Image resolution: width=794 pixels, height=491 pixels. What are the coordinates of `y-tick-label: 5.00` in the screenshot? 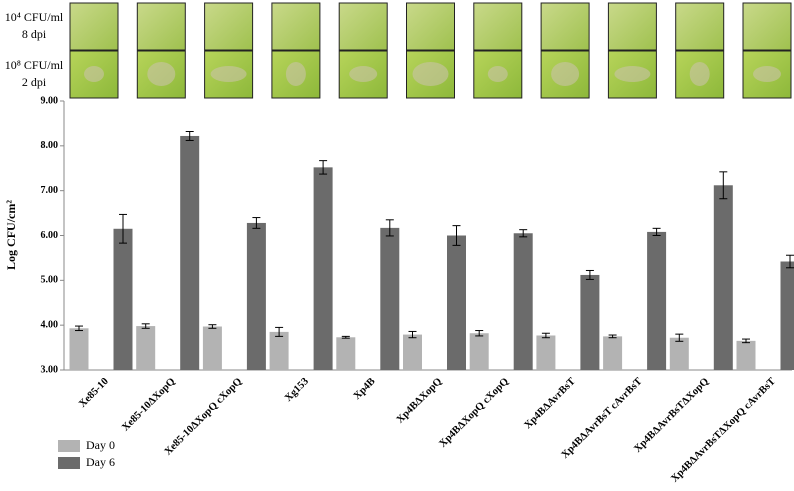 It's located at (50, 280).